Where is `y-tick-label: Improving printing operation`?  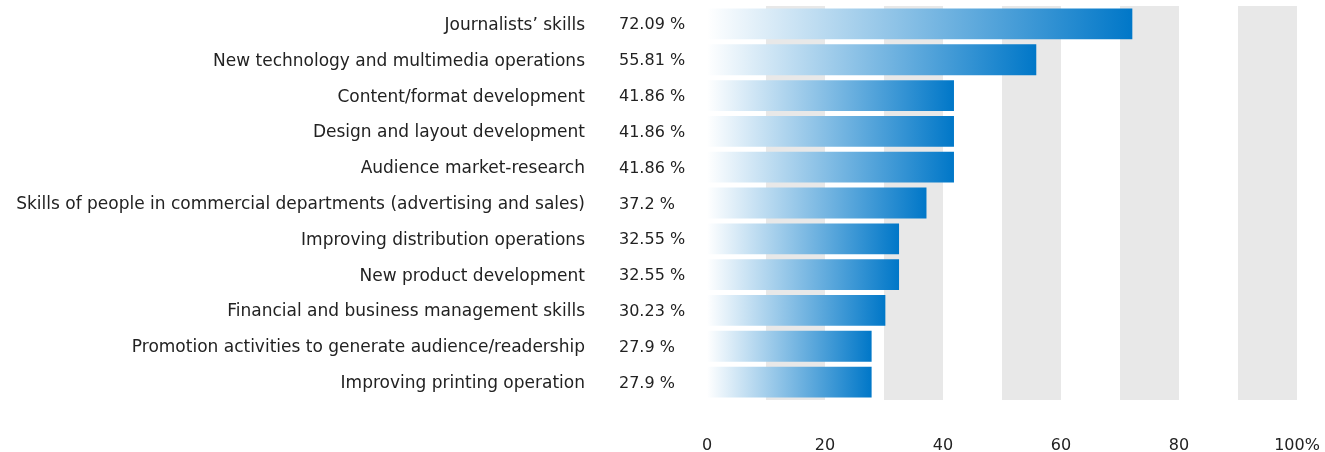 y-tick-label: Improving printing operation is located at coordinates (462, 382).